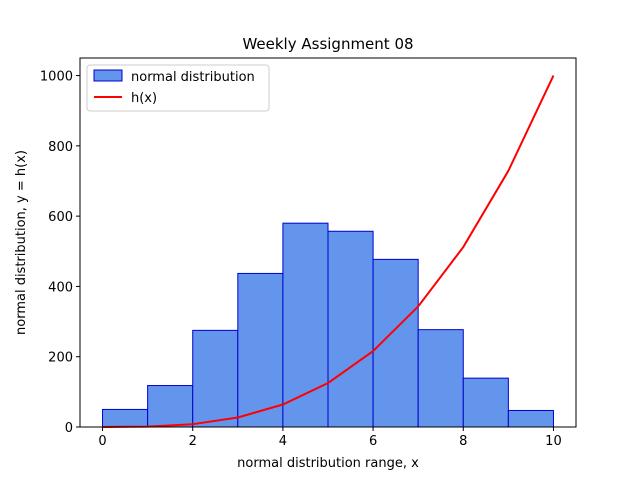 The height and width of the screenshot is (480, 640). I want to click on x-tick-label: 2, so click(193, 441).